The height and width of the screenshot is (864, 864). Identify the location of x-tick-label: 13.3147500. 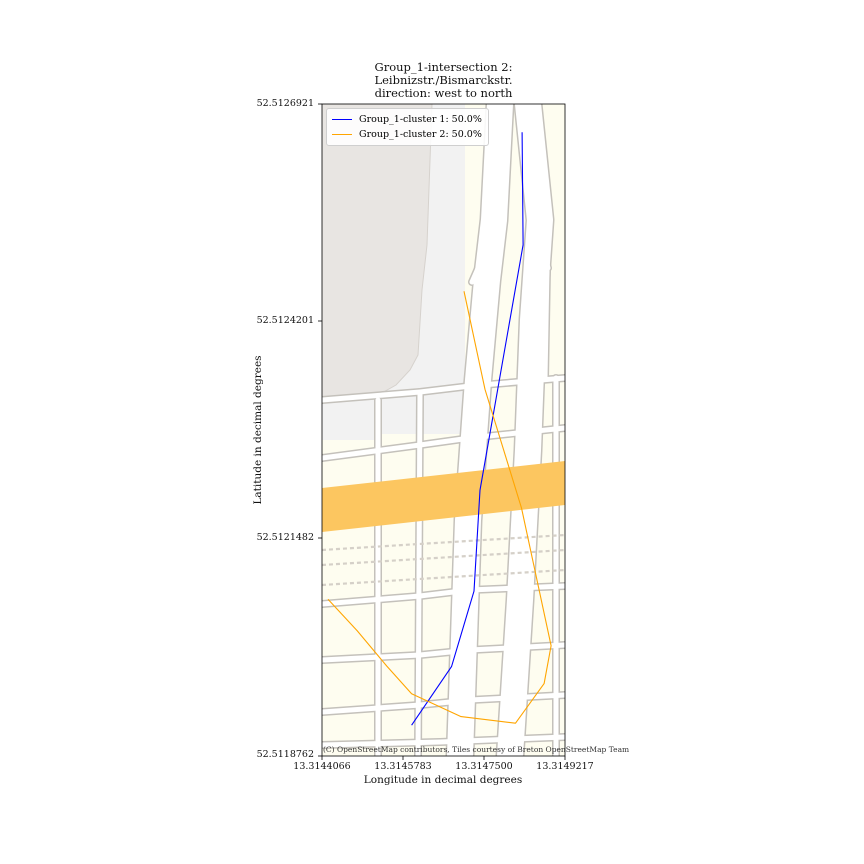
(484, 766).